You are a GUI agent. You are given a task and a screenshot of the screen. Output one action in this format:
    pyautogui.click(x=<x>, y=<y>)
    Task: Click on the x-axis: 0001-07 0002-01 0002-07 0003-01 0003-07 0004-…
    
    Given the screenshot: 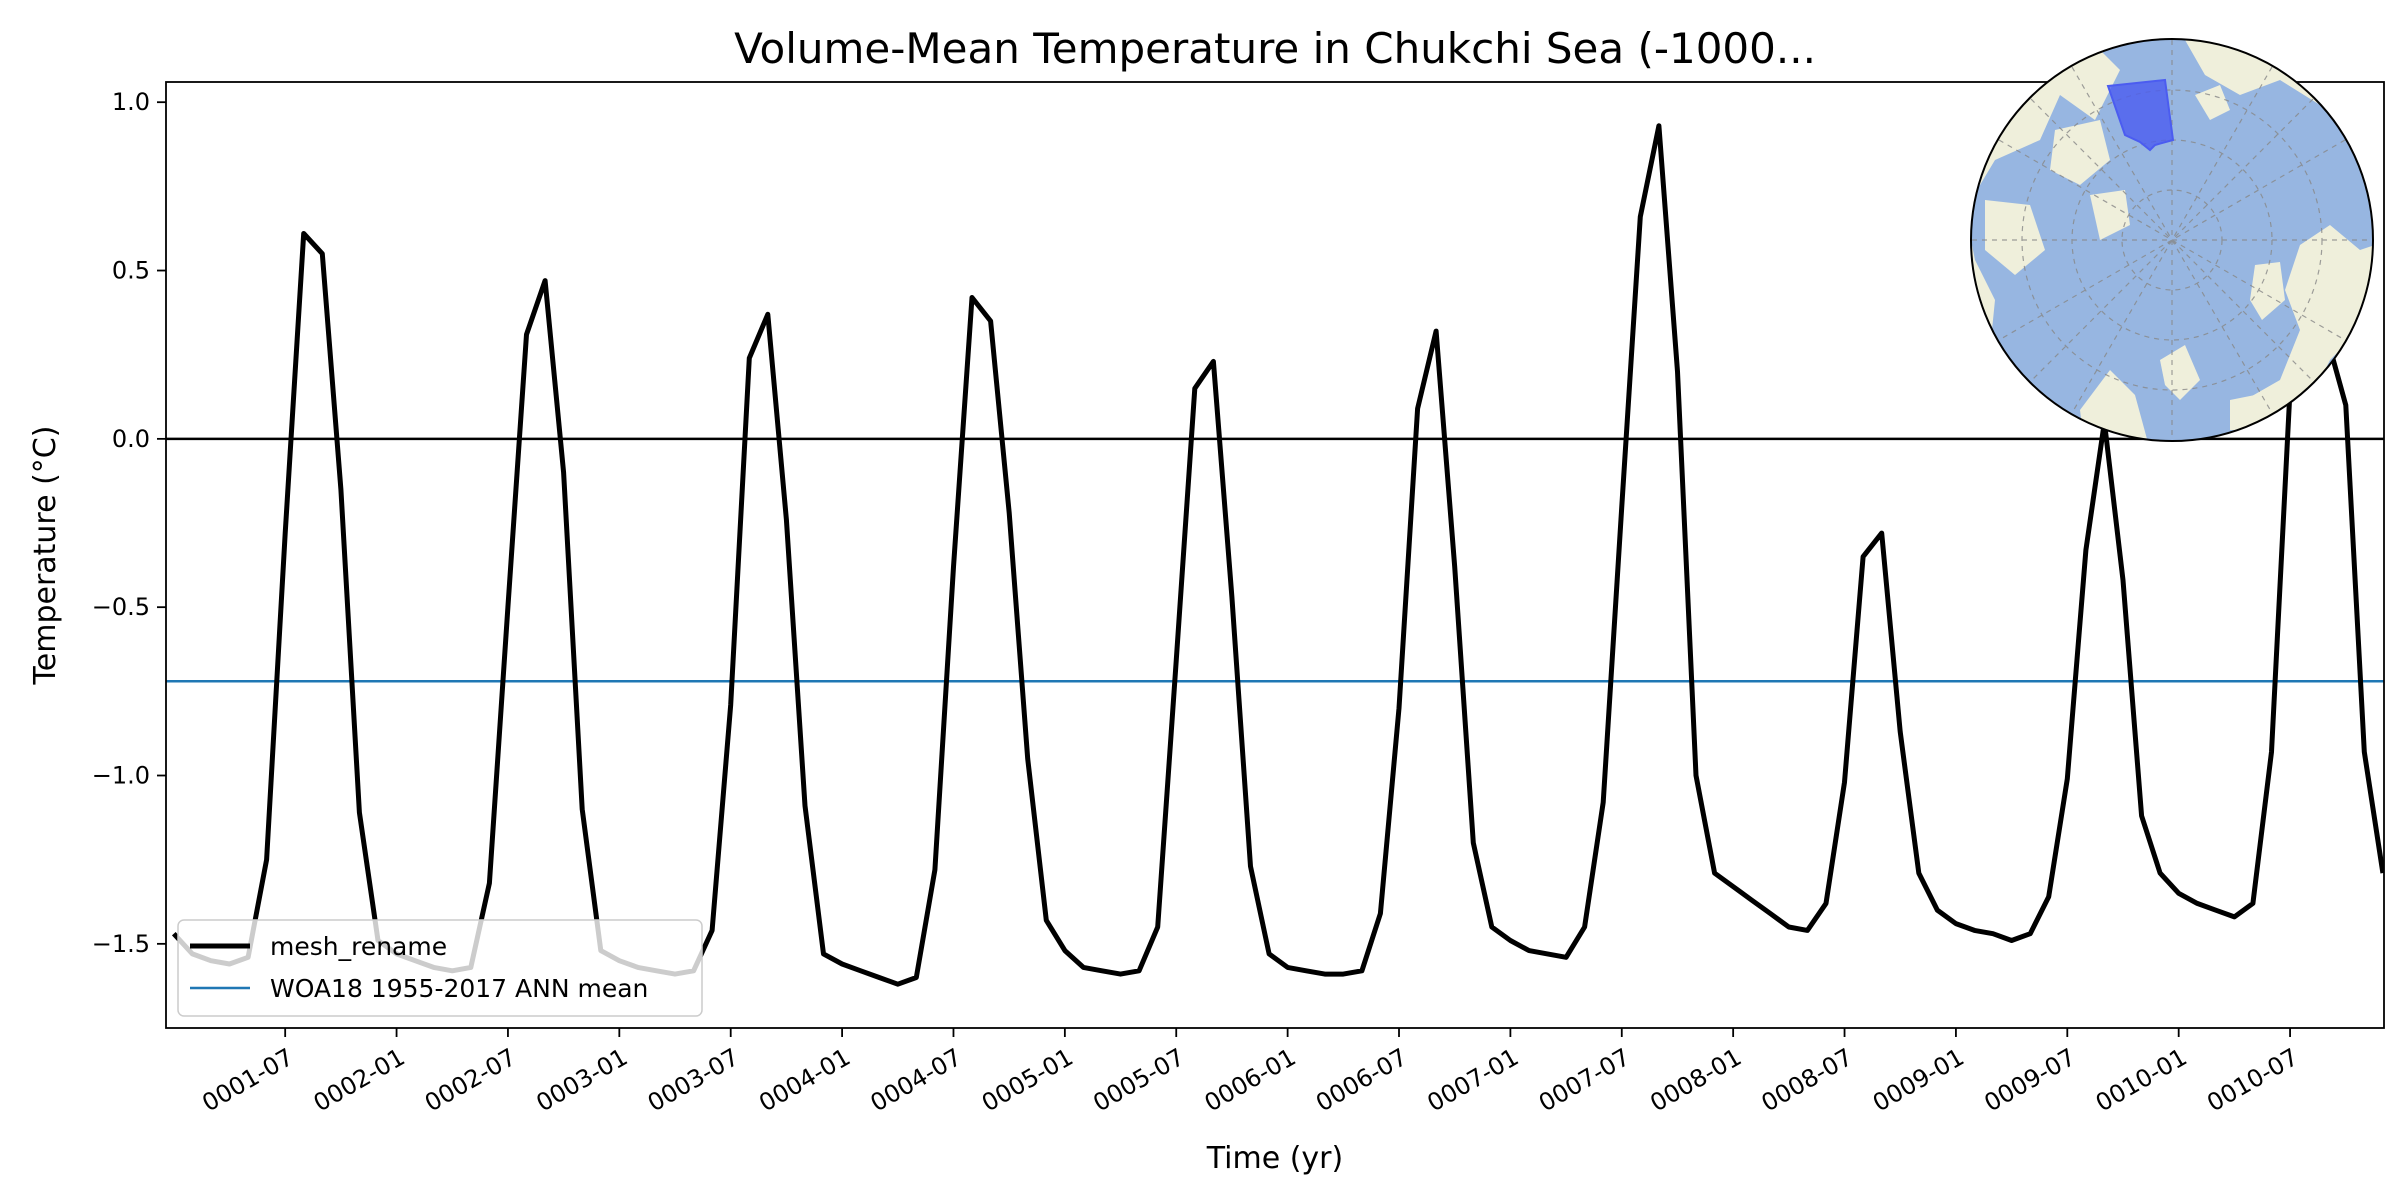 What is the action you would take?
    pyautogui.click(x=1250, y=1072)
    